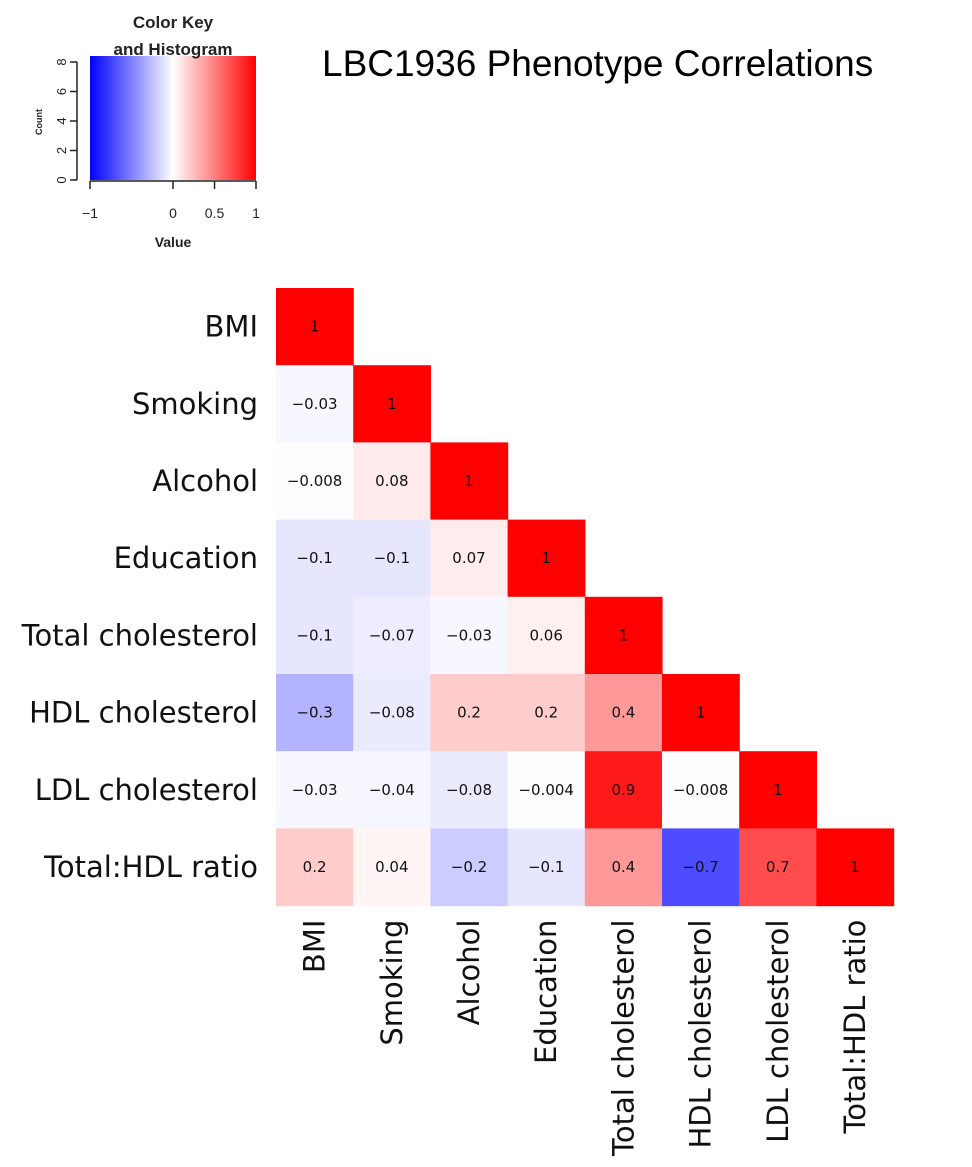  I want to click on column-label-5: HDL cholesterol, so click(701, 1034).